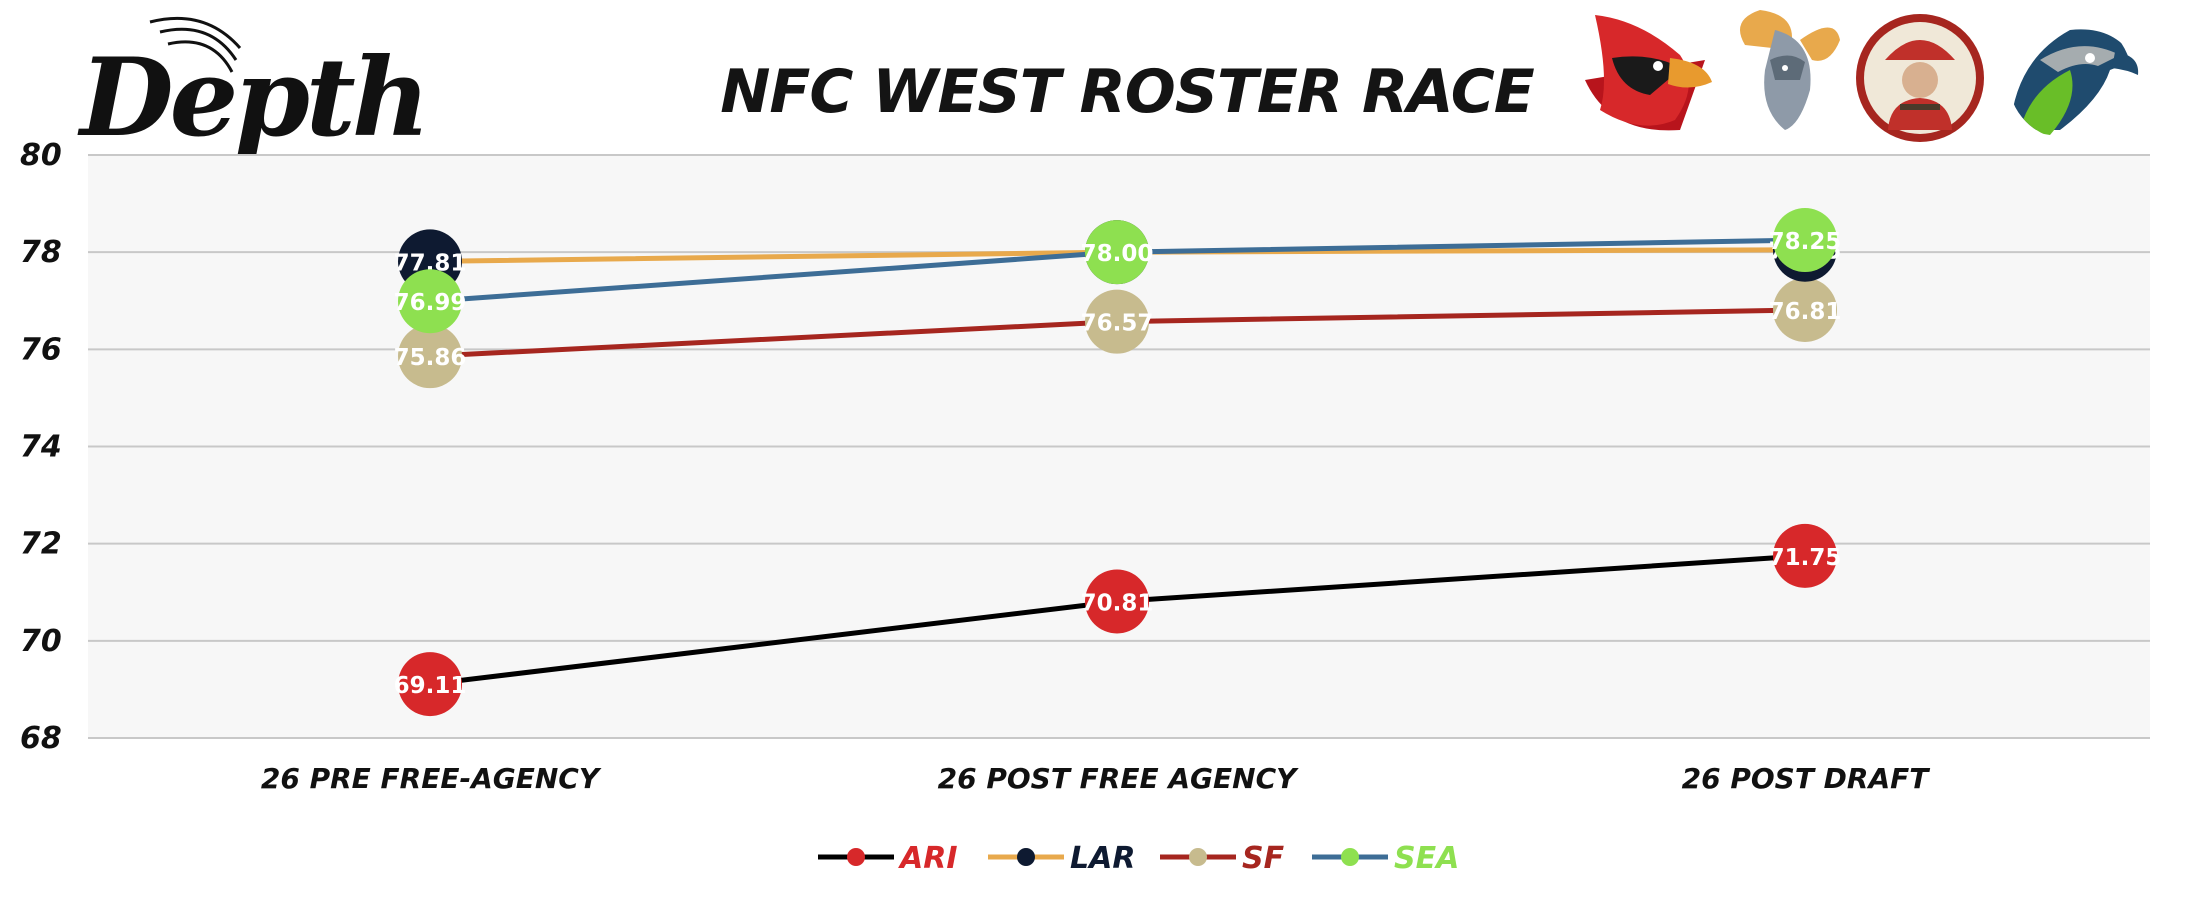  What do you see at coordinates (1790, 70) in the screenshot?
I see `ram-logo-icon` at bounding box center [1790, 70].